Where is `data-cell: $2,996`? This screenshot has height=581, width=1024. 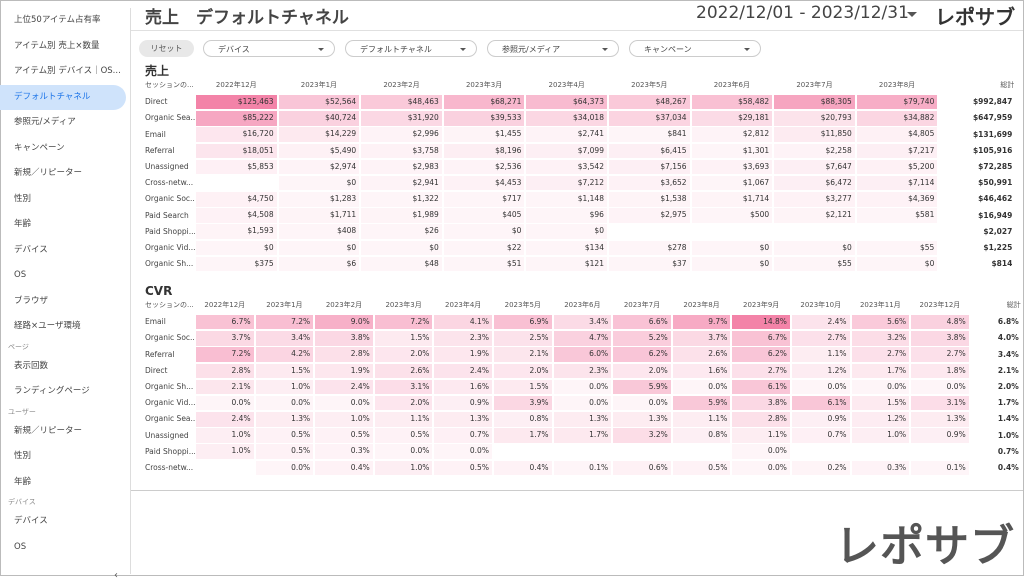 data-cell: $2,996 is located at coordinates (401, 134).